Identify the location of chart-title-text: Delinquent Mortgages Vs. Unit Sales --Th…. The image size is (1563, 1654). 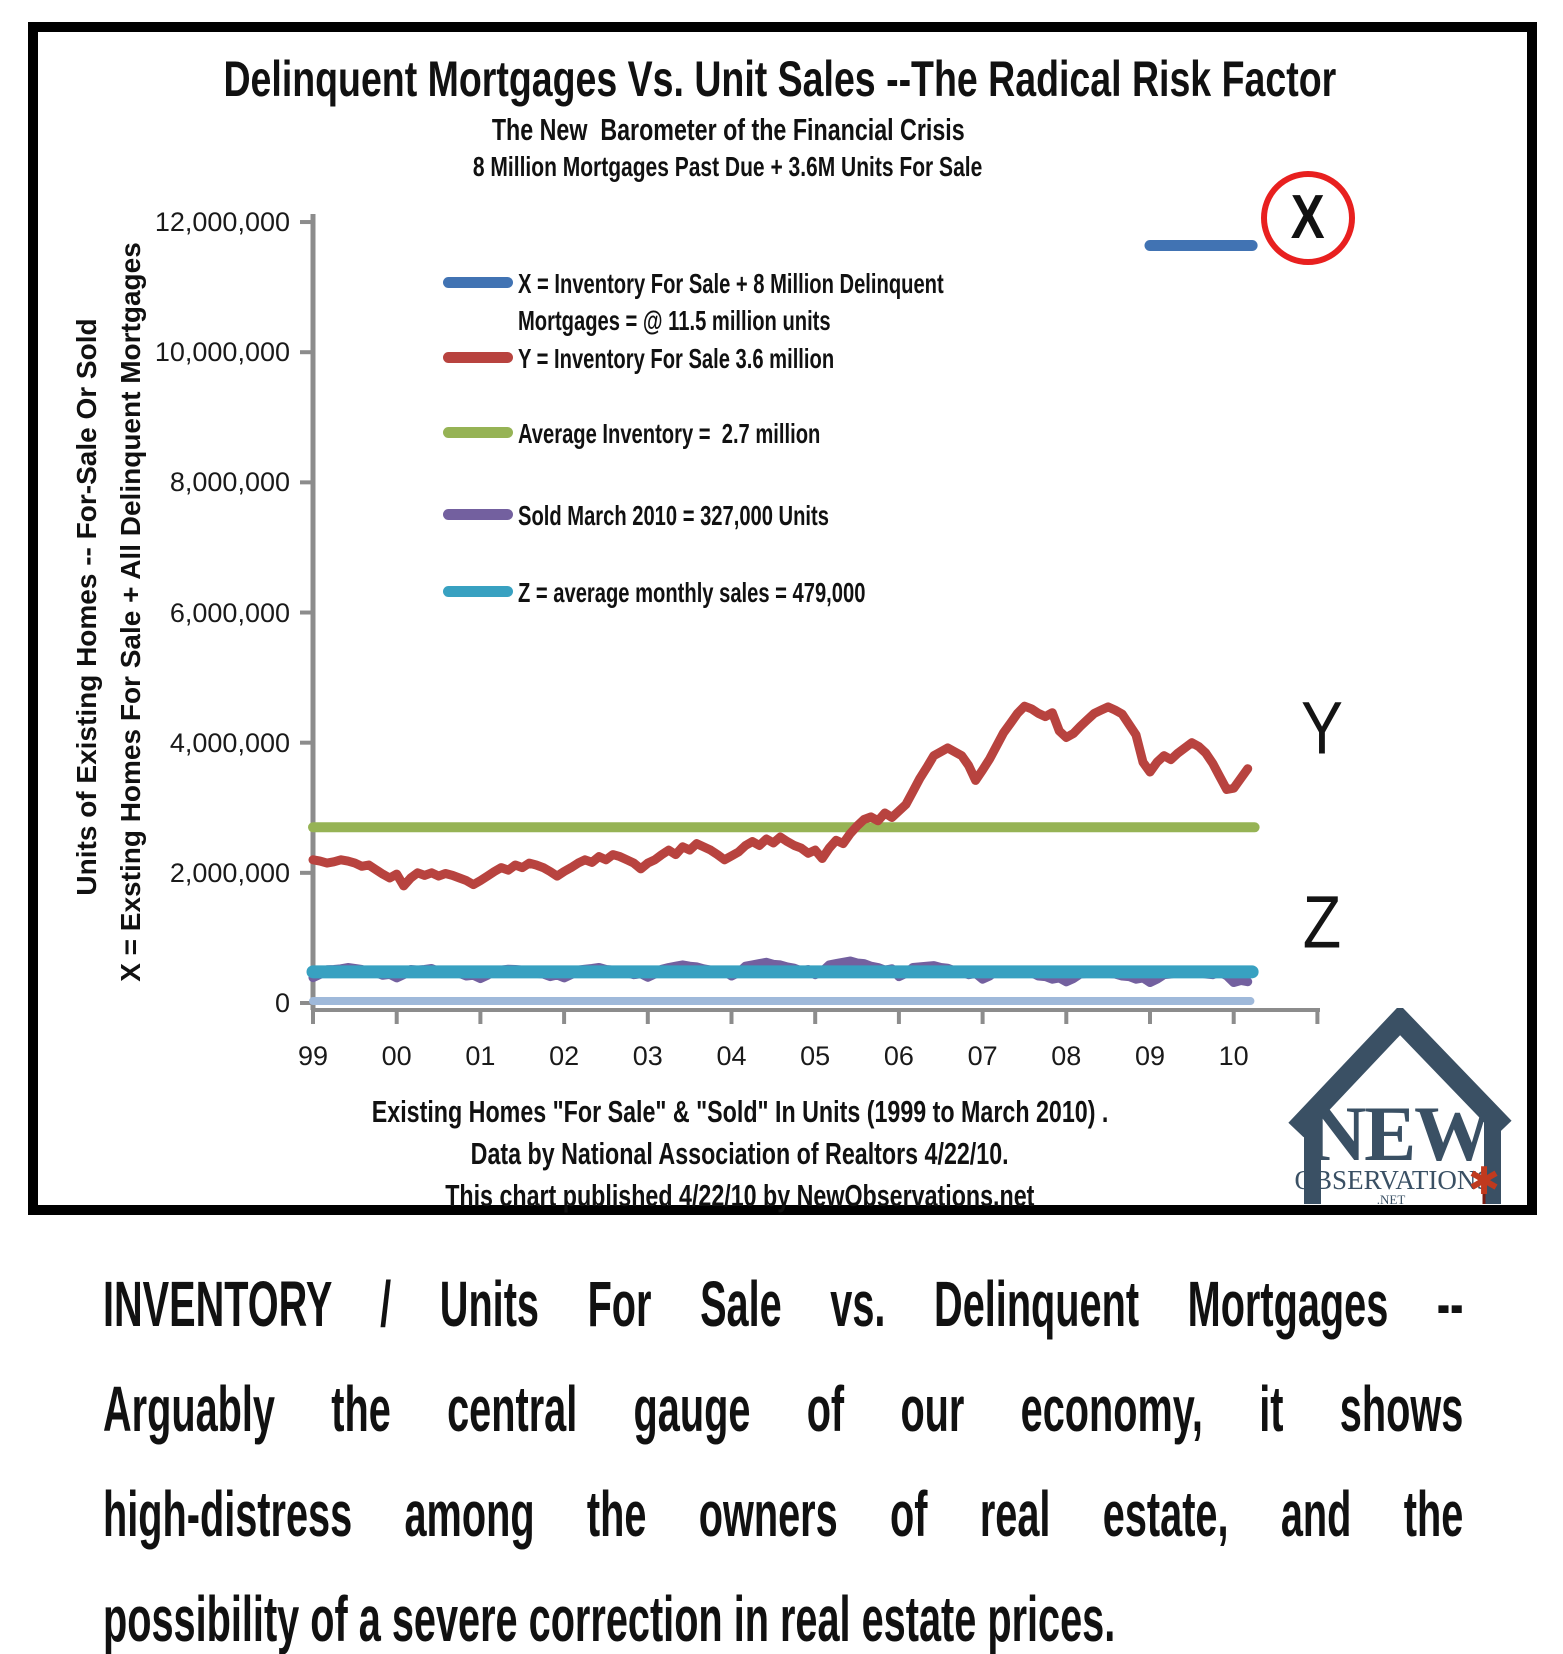
(780, 79).